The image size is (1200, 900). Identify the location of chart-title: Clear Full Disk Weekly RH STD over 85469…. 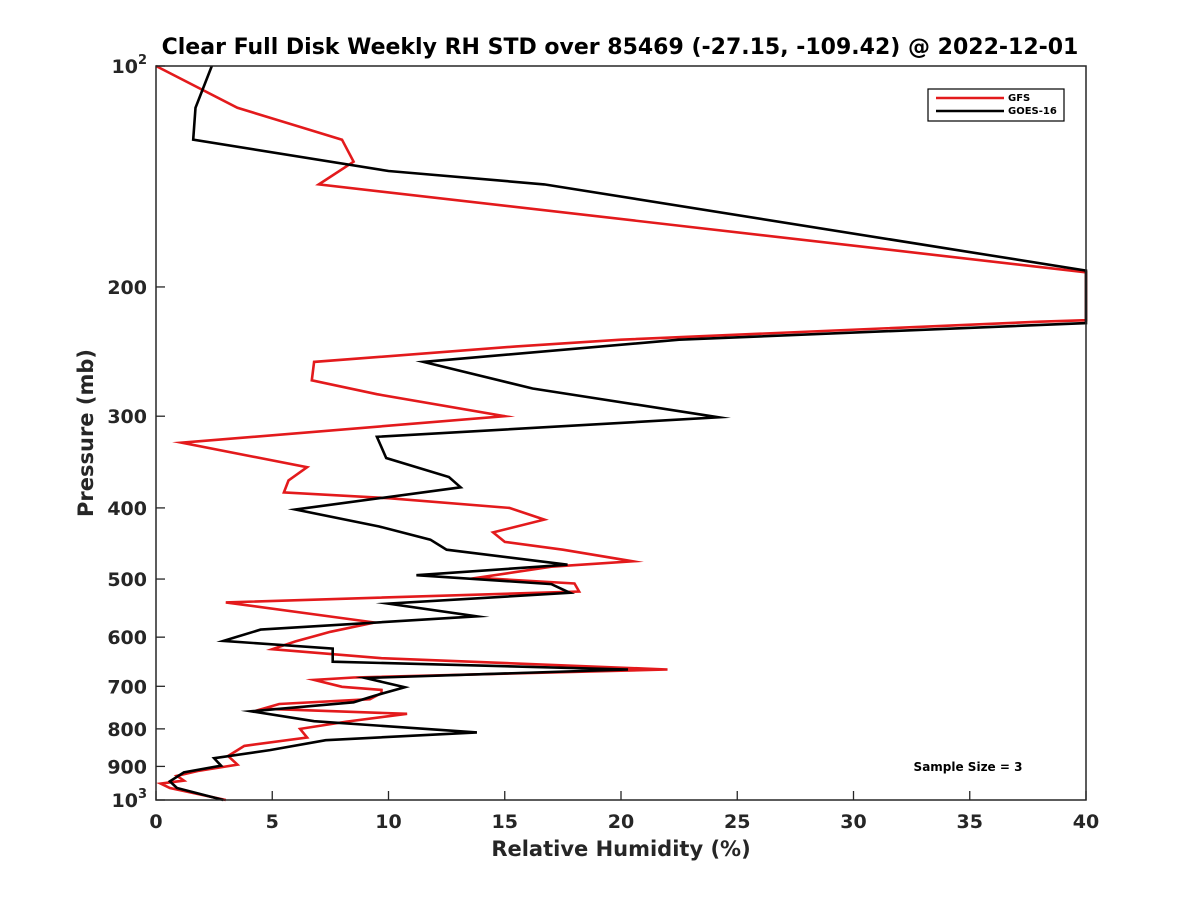
(620, 47).